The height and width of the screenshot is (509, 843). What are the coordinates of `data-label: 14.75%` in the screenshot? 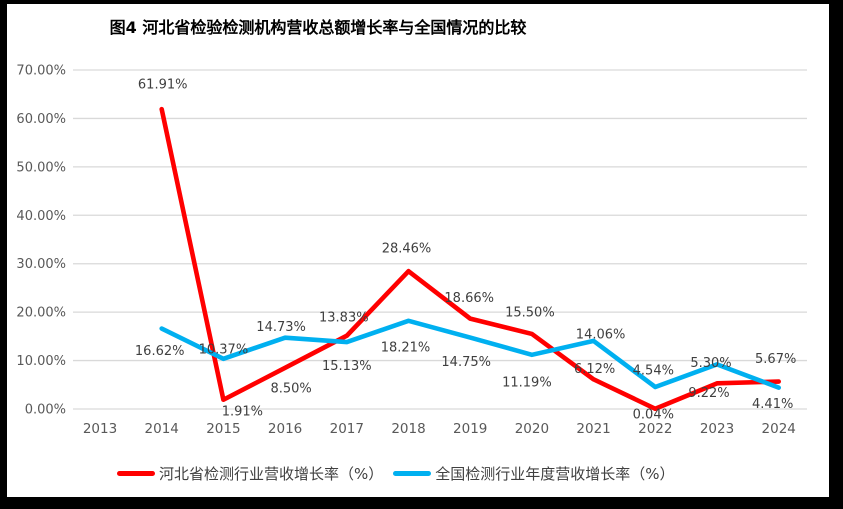 It's located at (466, 362).